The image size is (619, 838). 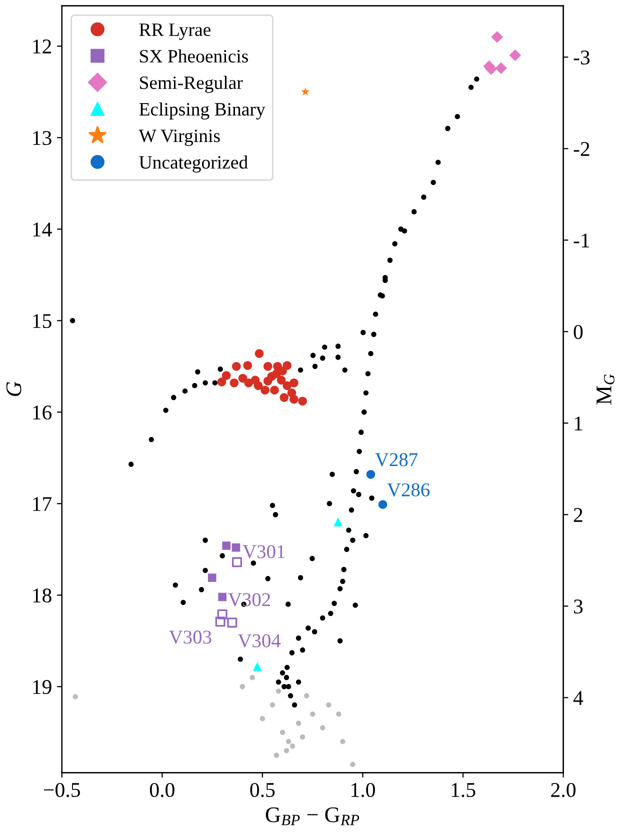 What do you see at coordinates (42, 321) in the screenshot?
I see `y-tick-label: 15` at bounding box center [42, 321].